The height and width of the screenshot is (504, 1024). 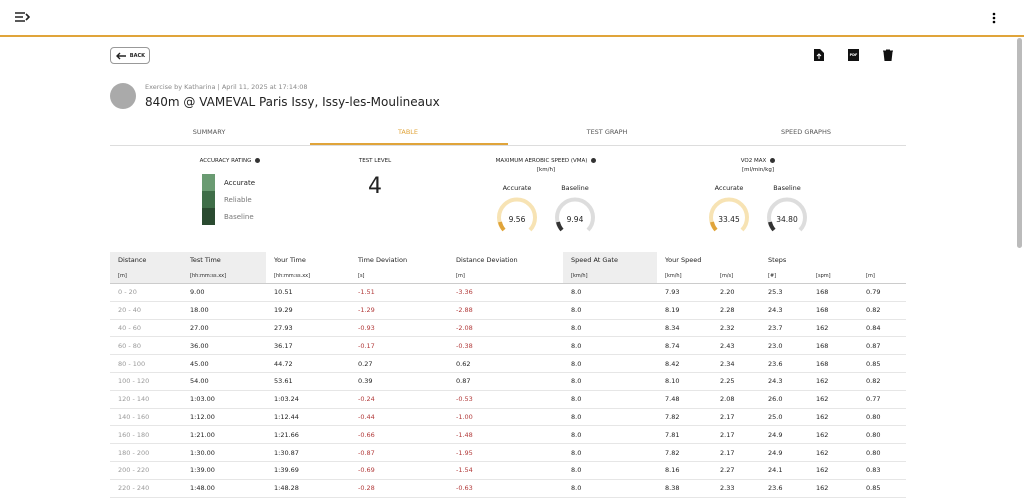 What do you see at coordinates (505, 381) in the screenshot?
I see `table-cell: 0.87` at bounding box center [505, 381].